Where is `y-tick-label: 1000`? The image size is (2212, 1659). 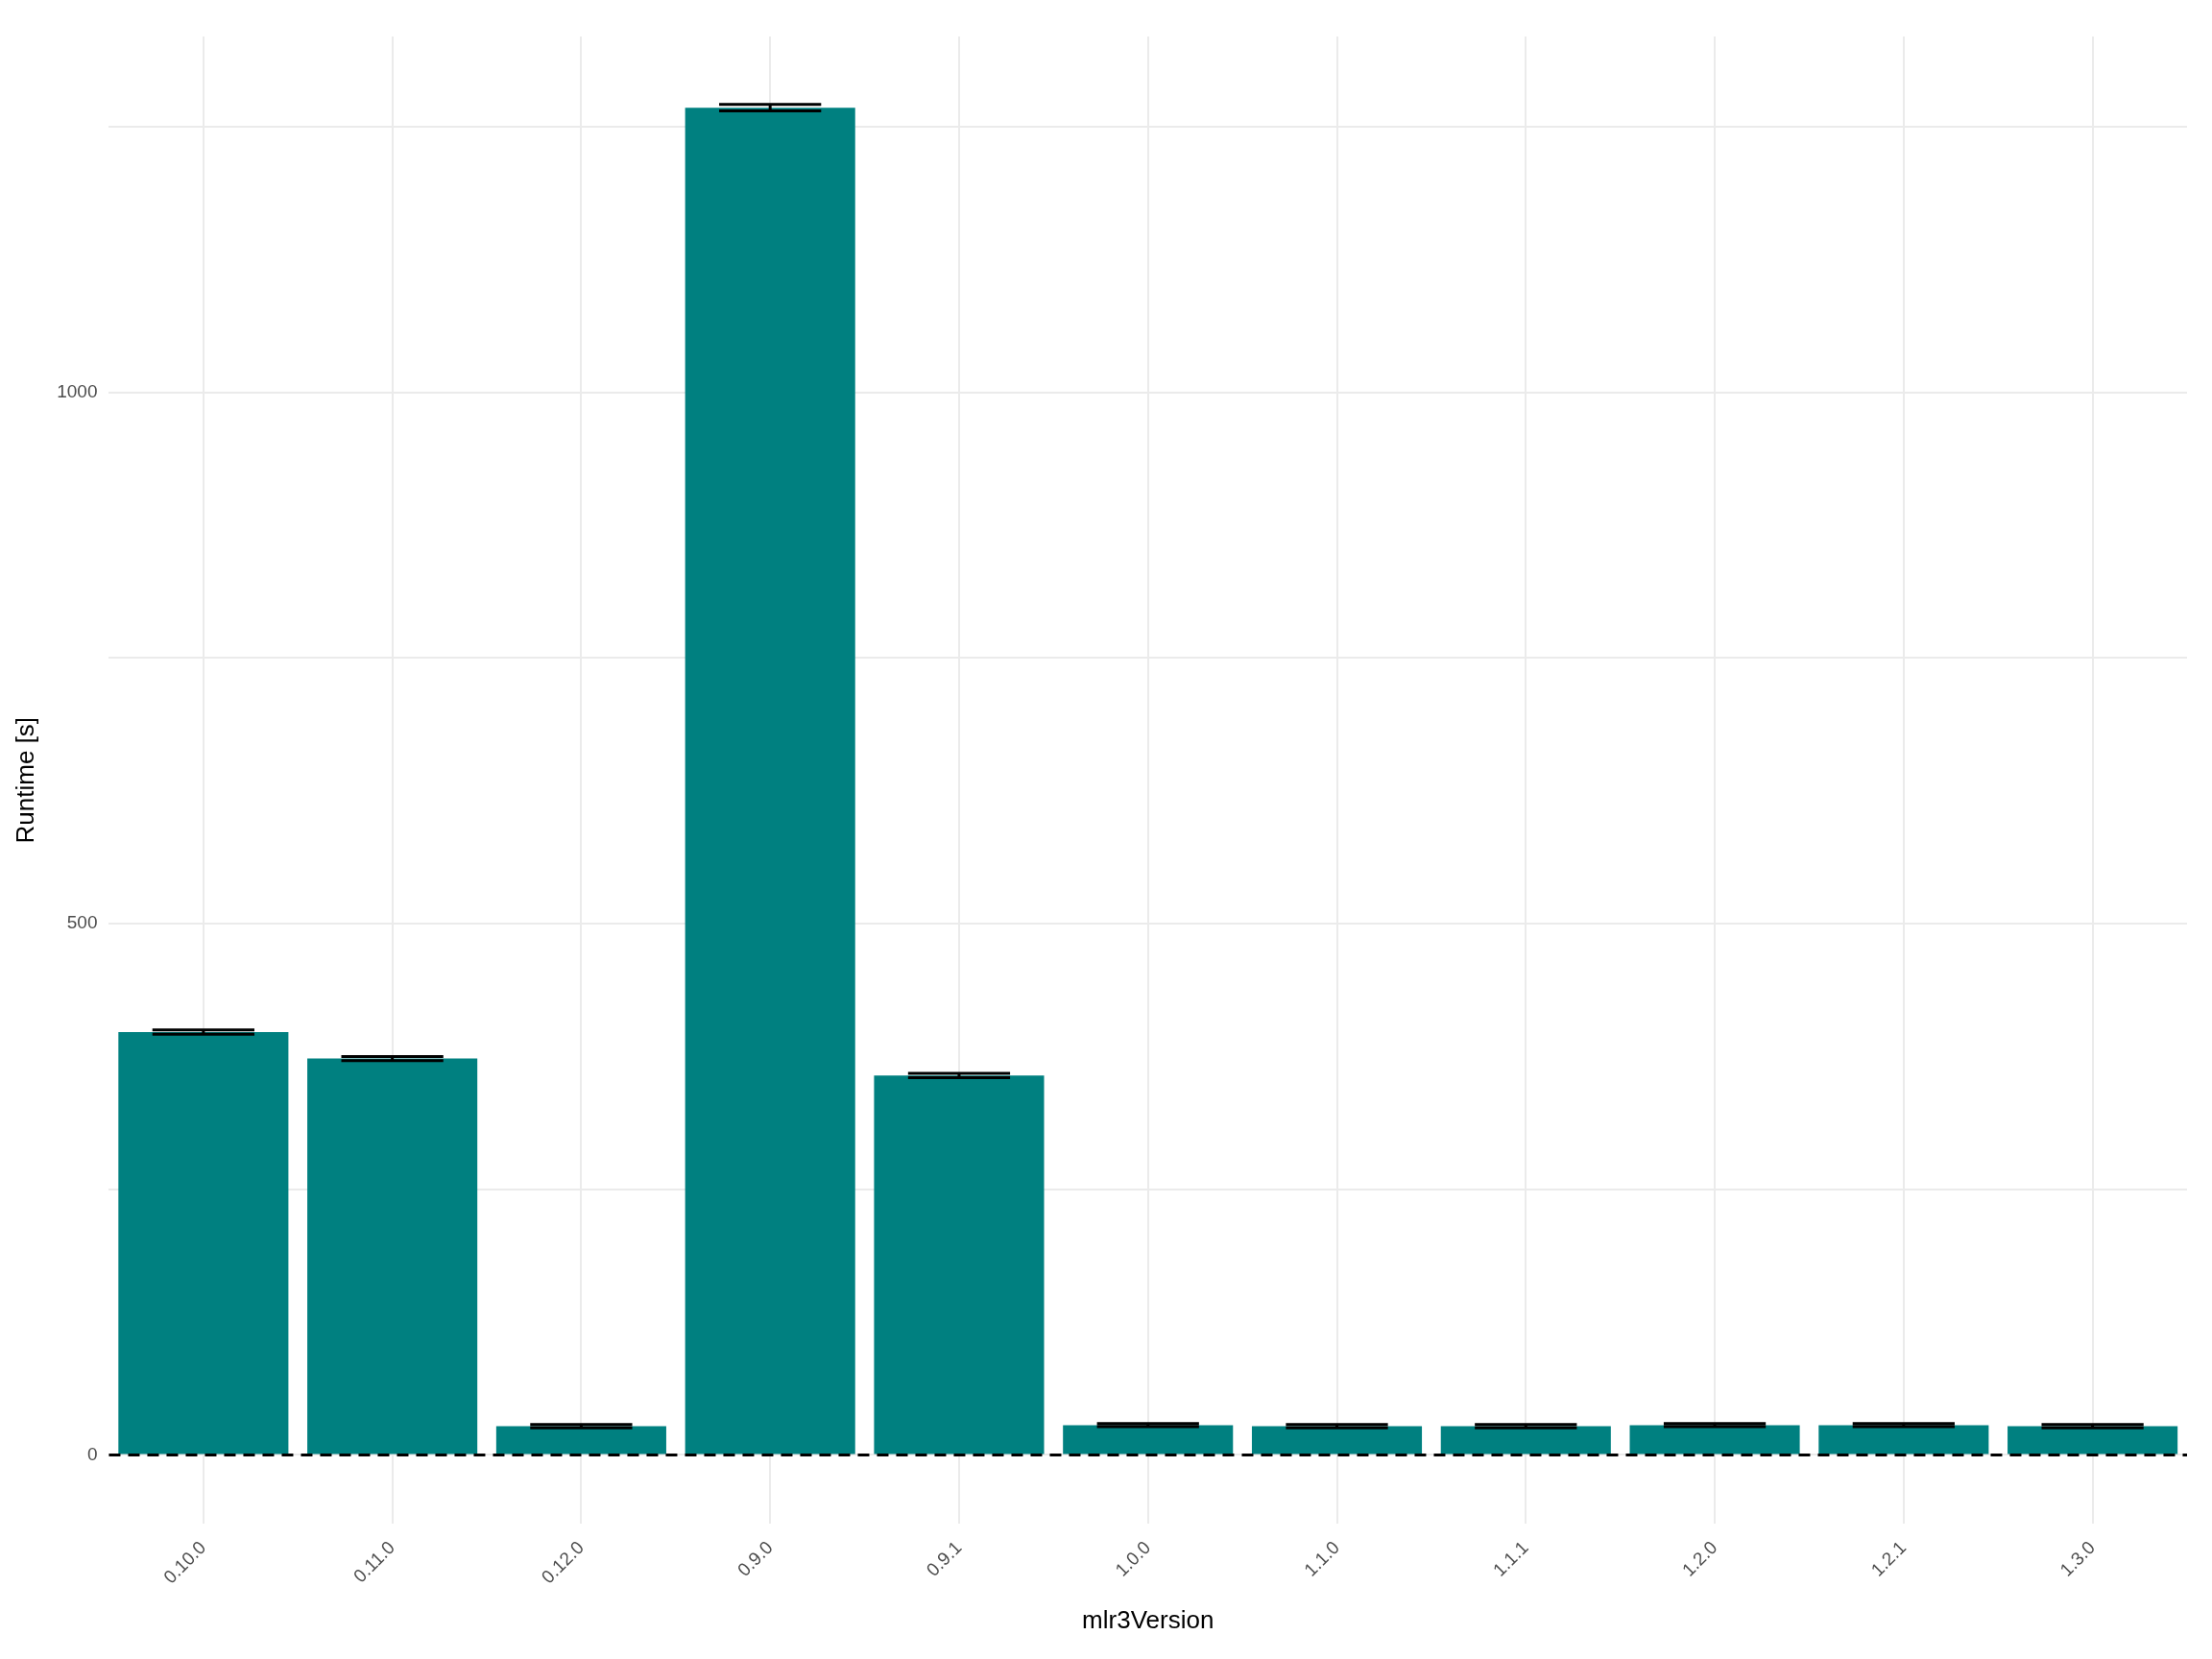
y-tick-label: 1000 is located at coordinates (77, 390).